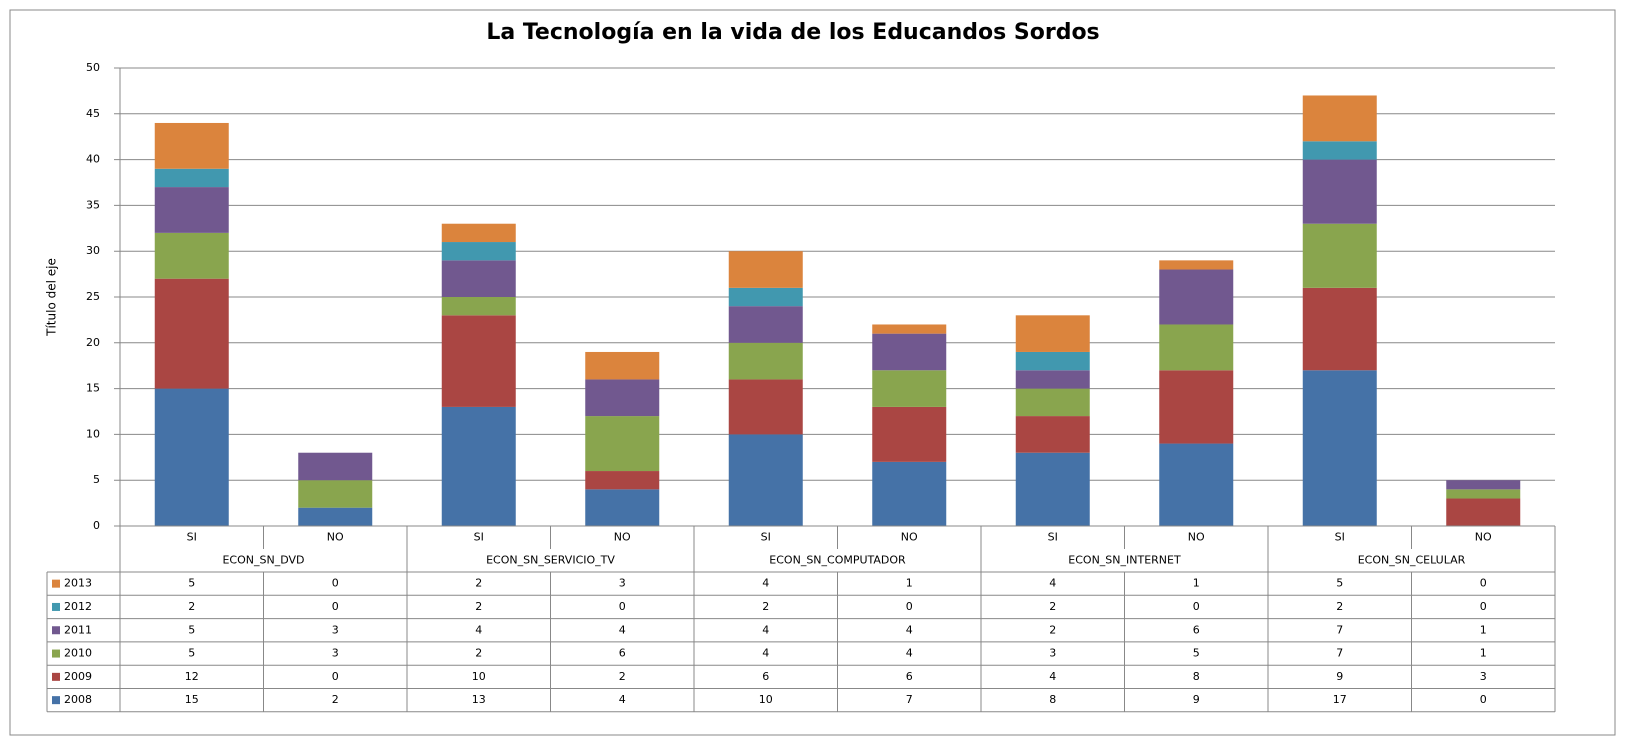 This screenshot has height=741, width=1625. Describe the element at coordinates (78, 606) in the screenshot. I see `legend-label: 2012` at that location.